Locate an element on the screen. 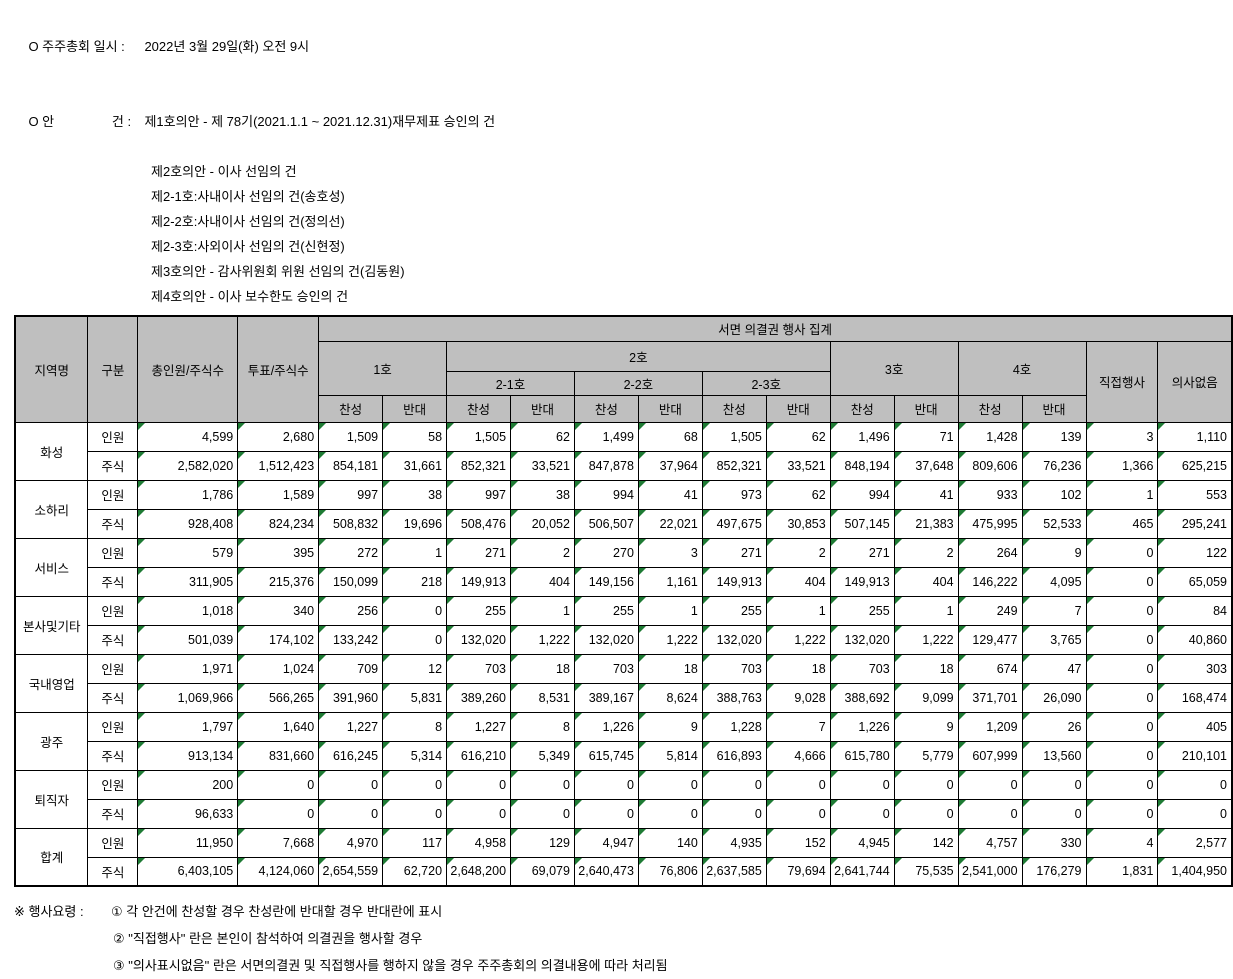 The height and width of the screenshot is (979, 1233). value-cell: 3 is located at coordinates (1122, 436).